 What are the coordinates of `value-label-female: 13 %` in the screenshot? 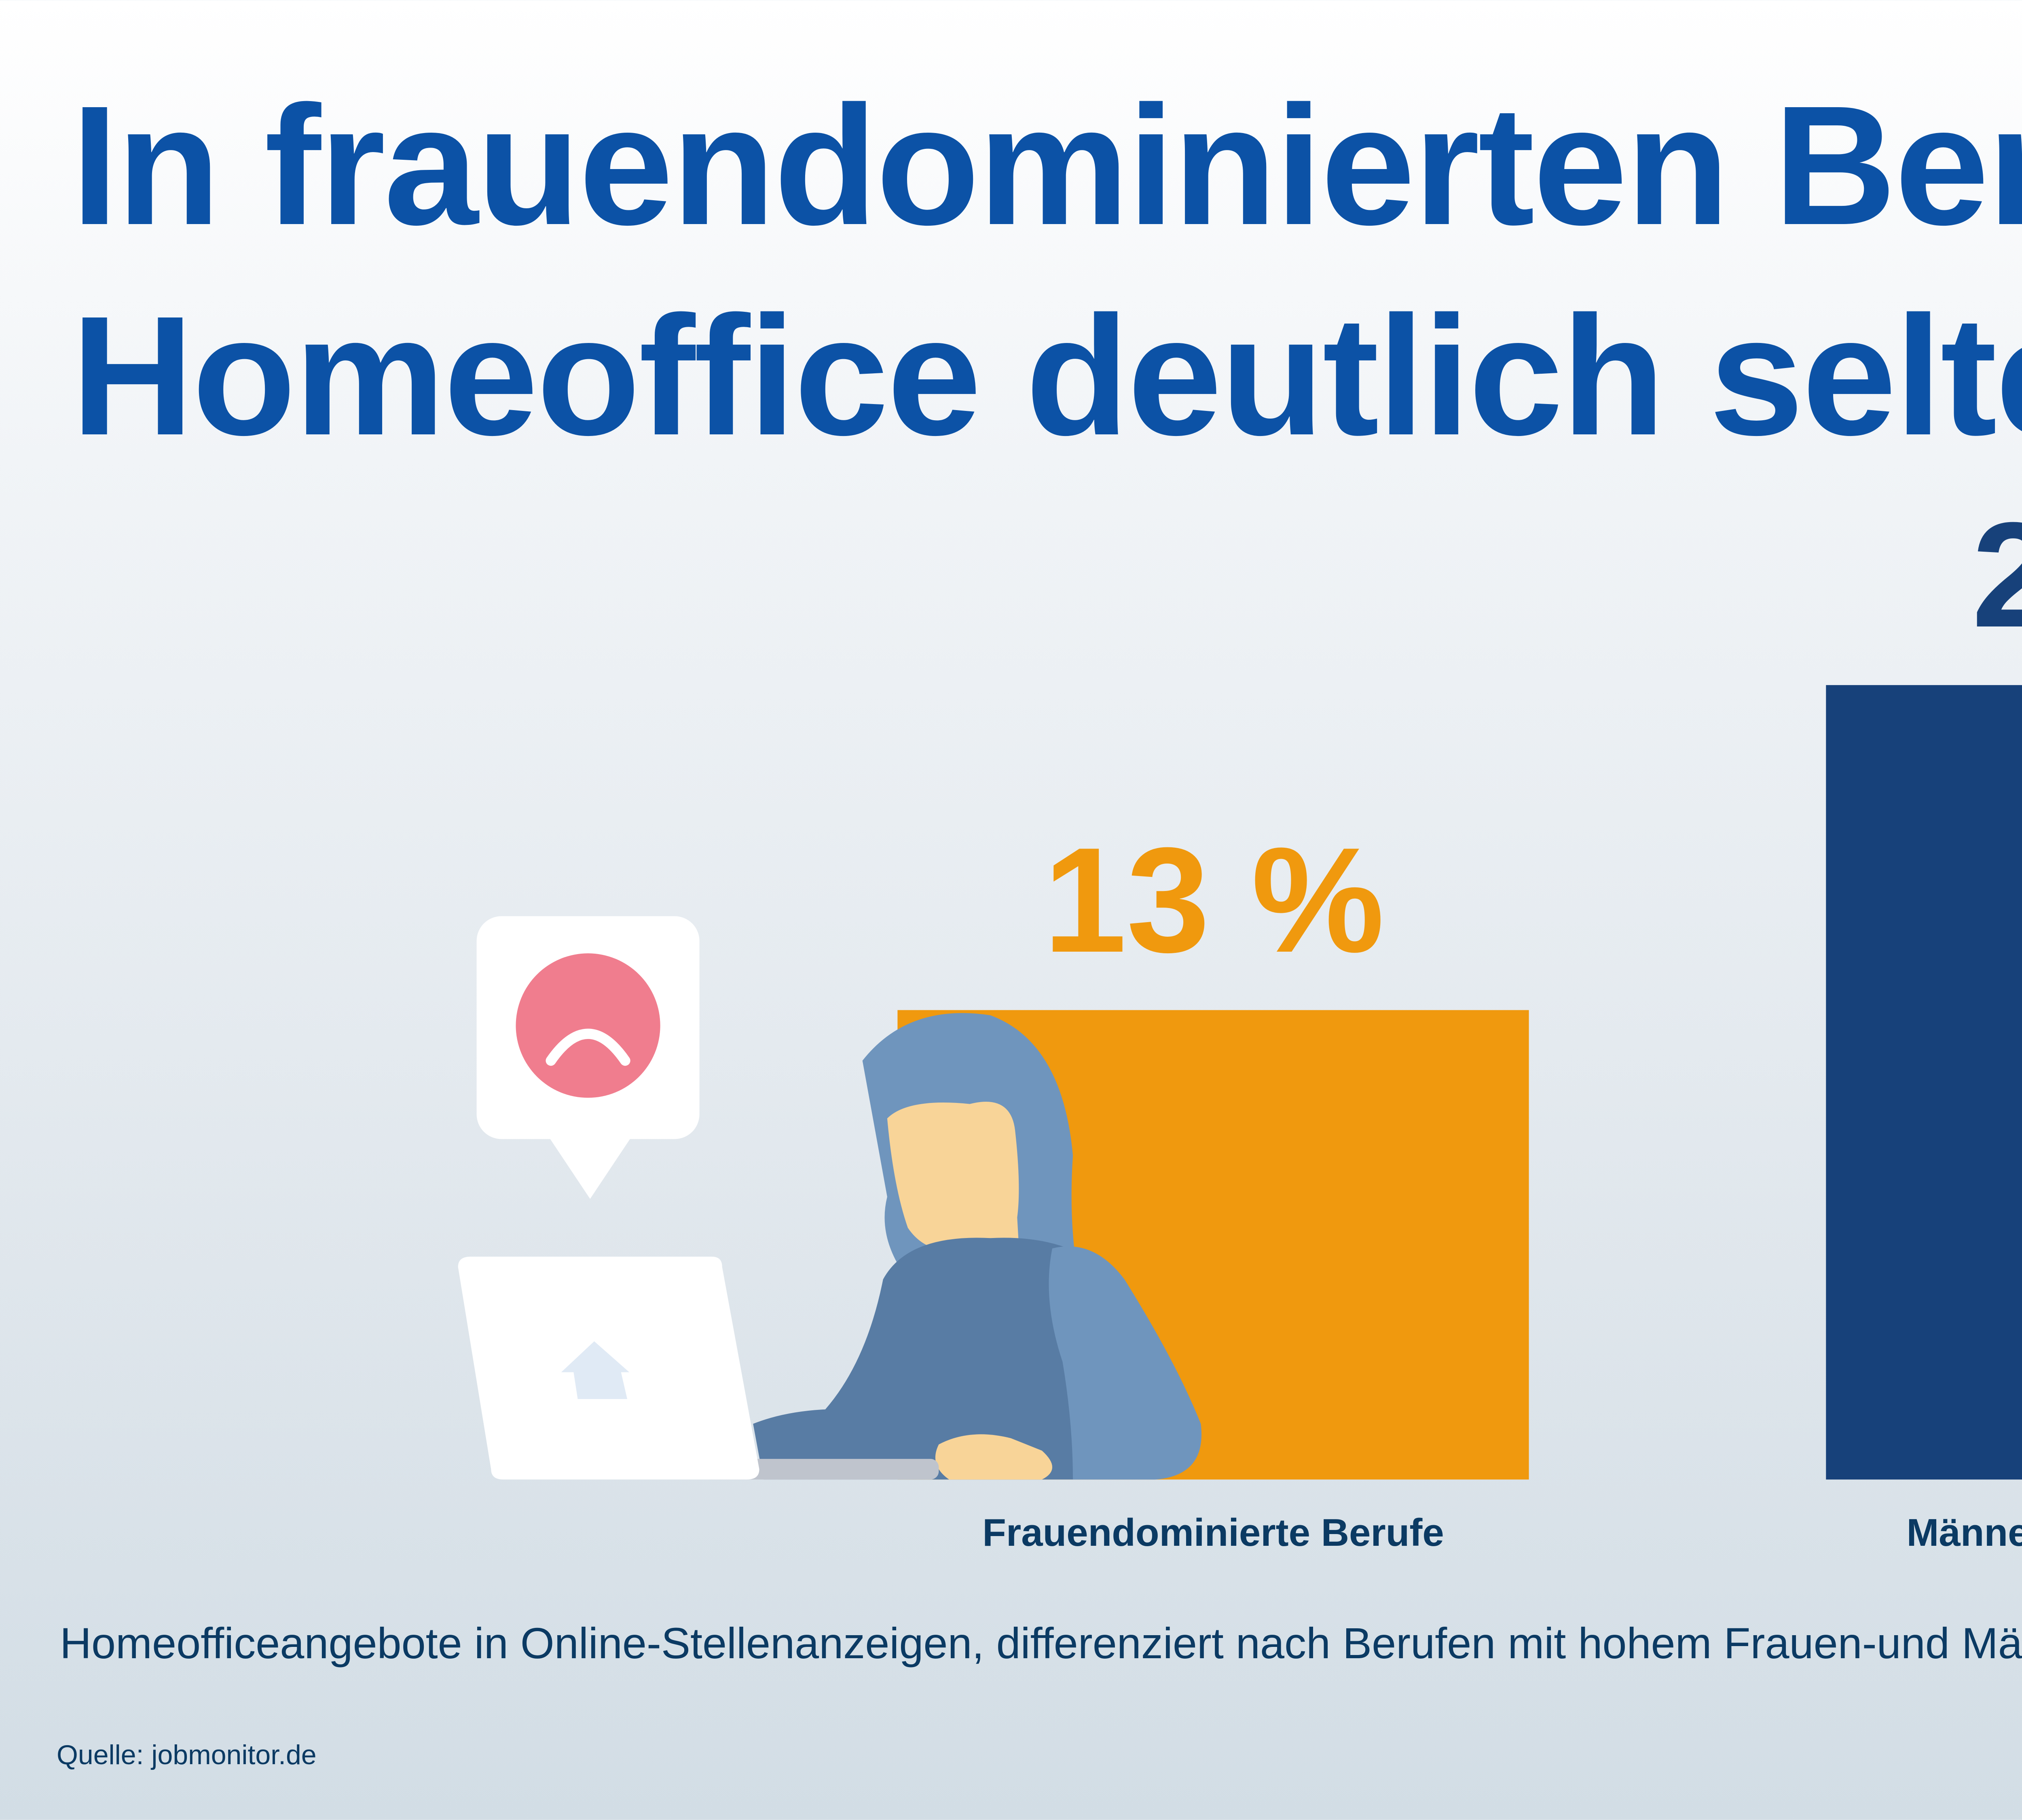 It's located at (1214, 900).